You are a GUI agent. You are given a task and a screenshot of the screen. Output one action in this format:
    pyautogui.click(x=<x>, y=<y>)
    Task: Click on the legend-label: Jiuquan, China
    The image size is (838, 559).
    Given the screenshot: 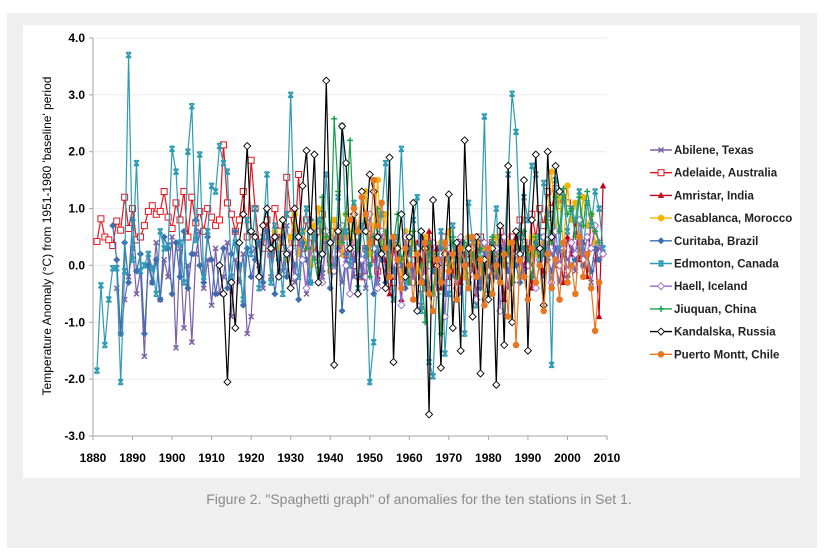 What is the action you would take?
    pyautogui.click(x=715, y=310)
    